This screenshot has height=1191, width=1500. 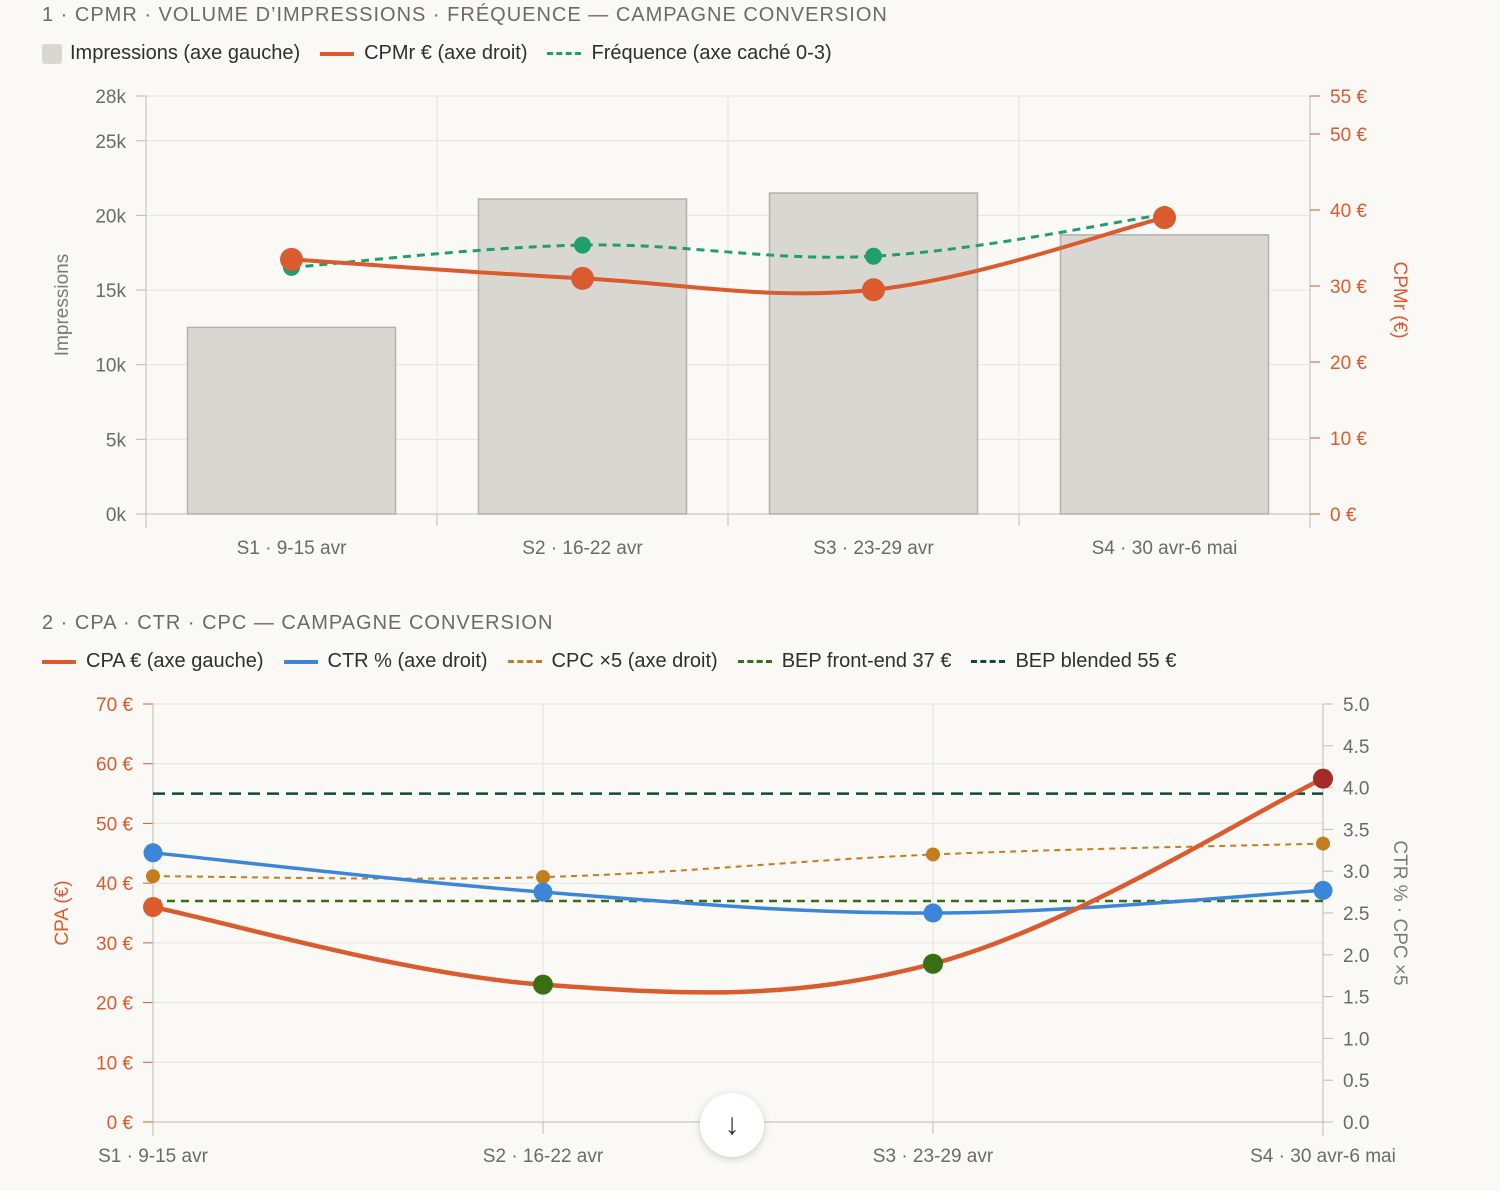 What do you see at coordinates (62, 305) in the screenshot?
I see `y-axis-title: Impressions` at bounding box center [62, 305].